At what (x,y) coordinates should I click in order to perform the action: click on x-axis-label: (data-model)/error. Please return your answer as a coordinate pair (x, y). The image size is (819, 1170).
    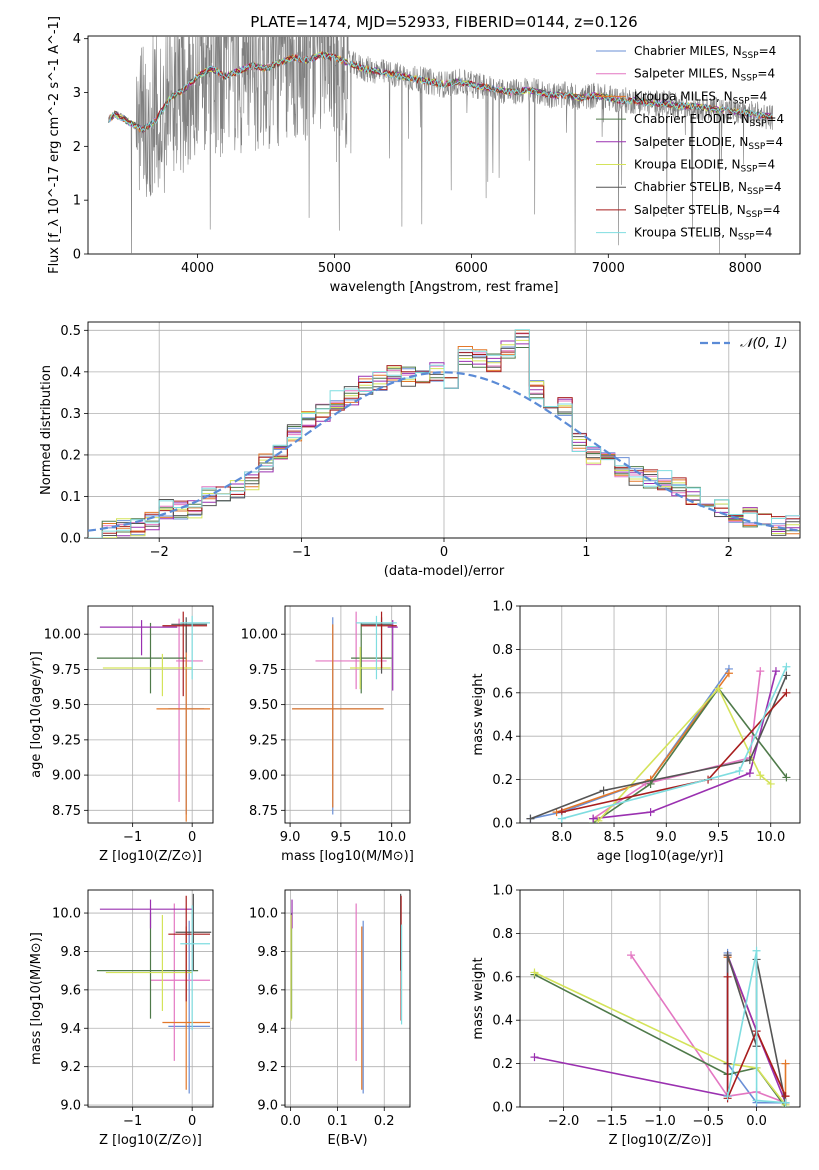
    Looking at the image, I should click on (444, 571).